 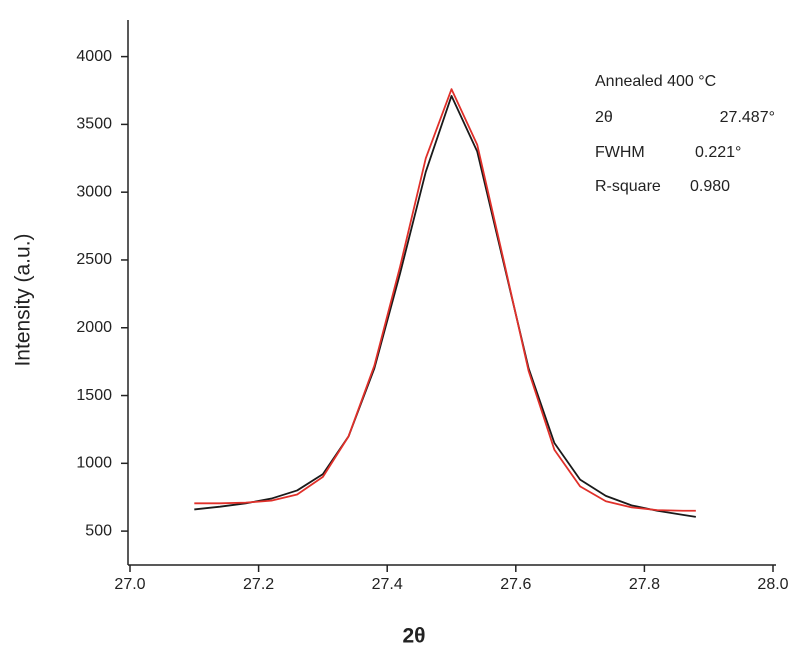 I want to click on annotation: 0.221°, so click(x=718, y=152).